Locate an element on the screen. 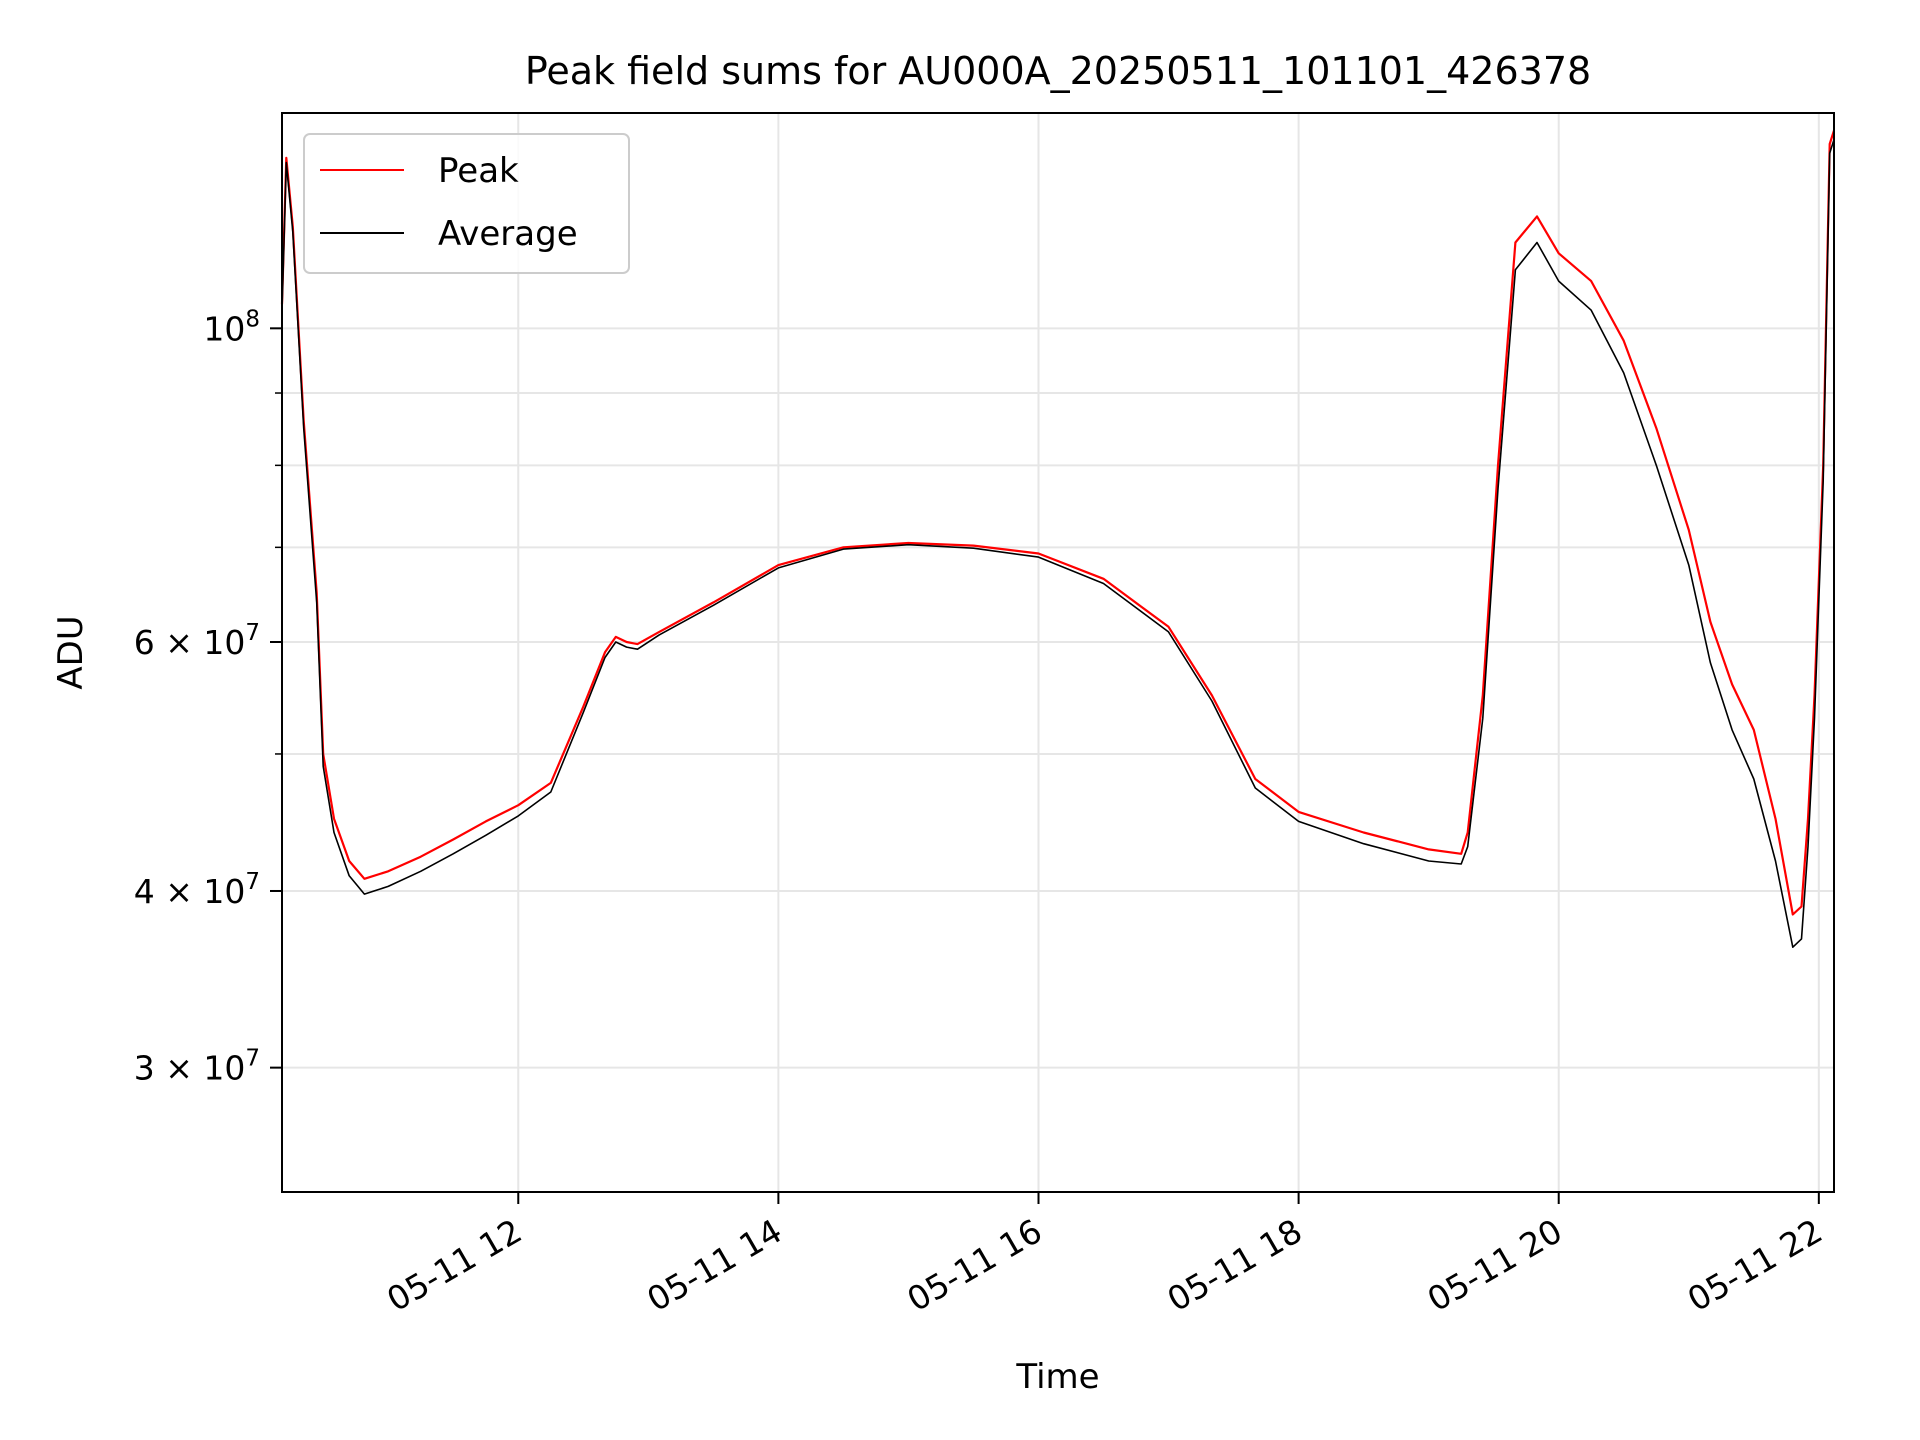 Image resolution: width=1920 pixels, height=1440 pixels. y-tick-label: 4 × 107 is located at coordinates (197, 890).